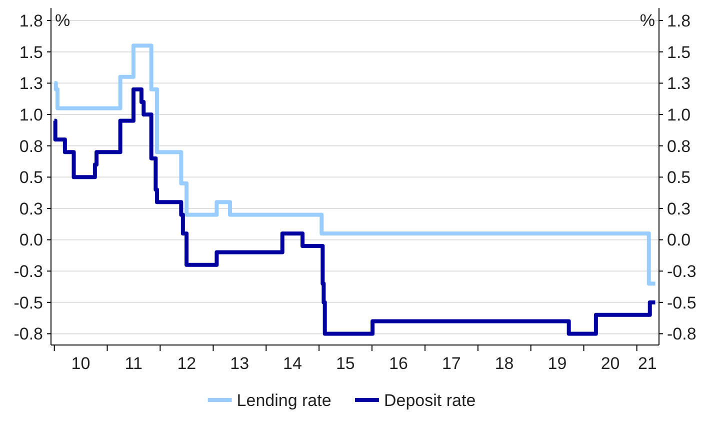  What do you see at coordinates (133, 363) in the screenshot?
I see `x-tick-label: 11` at bounding box center [133, 363].